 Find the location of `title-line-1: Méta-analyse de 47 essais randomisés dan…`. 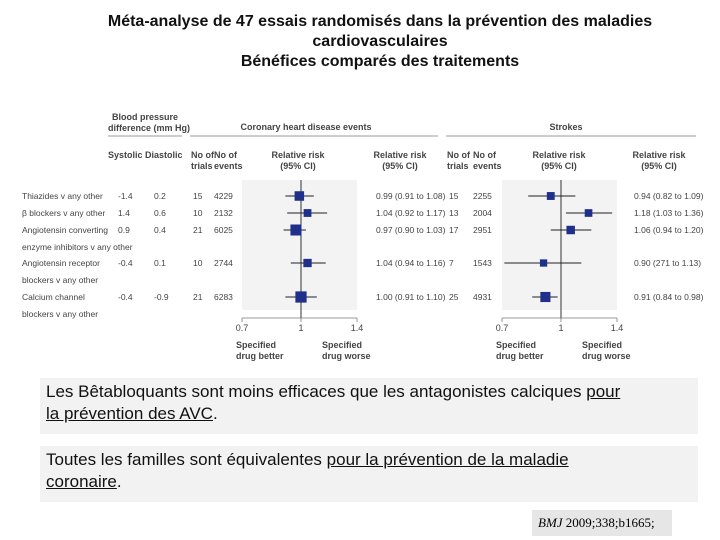

title-line-1: Méta-analyse de 47 essais randomisés dan… is located at coordinates (380, 21).